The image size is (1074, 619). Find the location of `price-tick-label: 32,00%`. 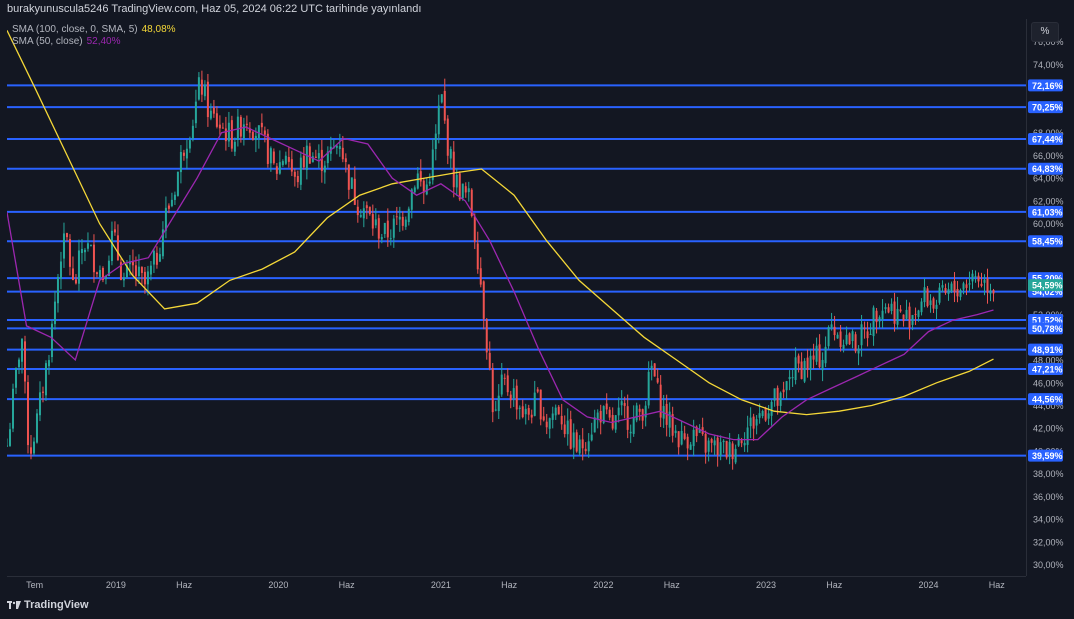

price-tick-label: 32,00% is located at coordinates (1048, 542).